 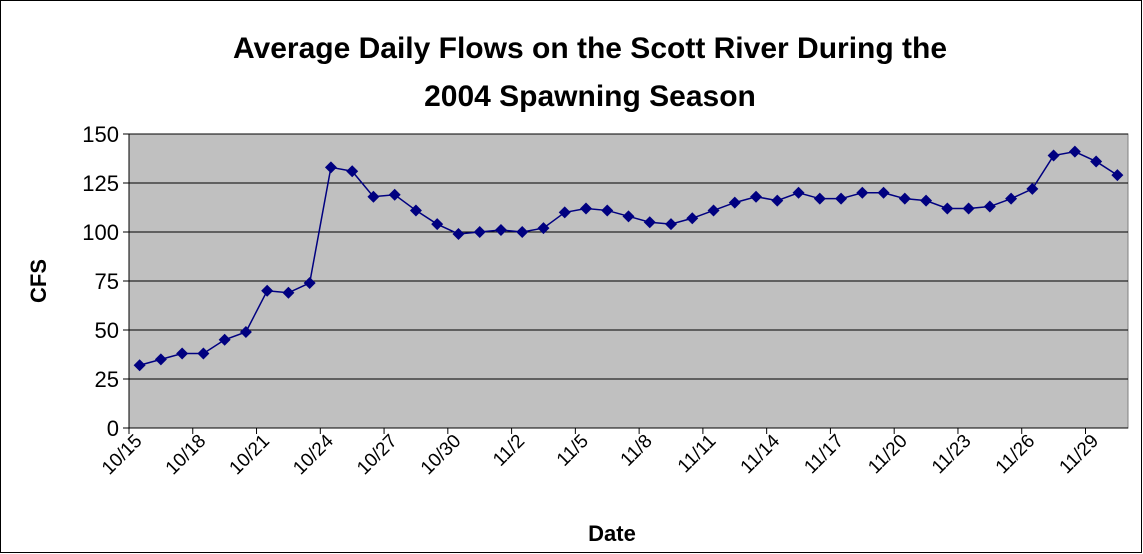 I want to click on x-axis-label: Date, so click(x=612, y=533).